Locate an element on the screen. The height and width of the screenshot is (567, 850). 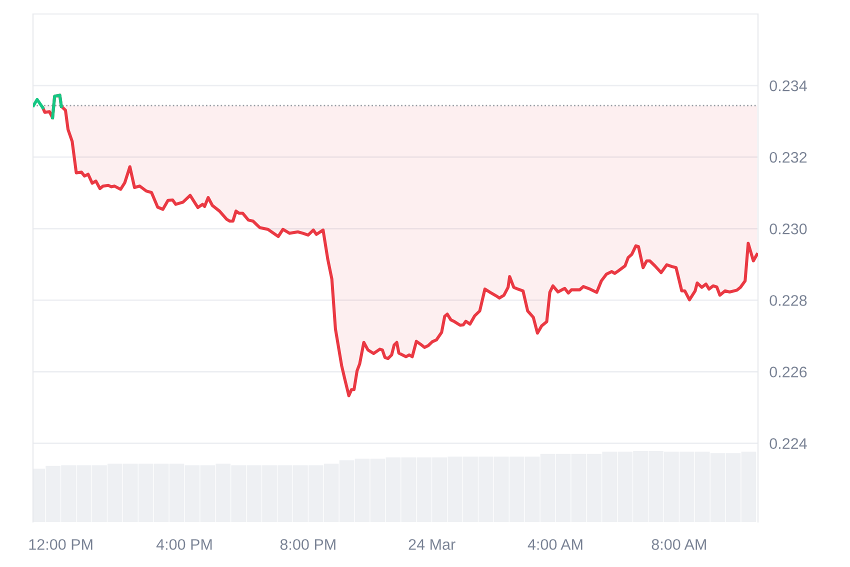
y-tick-label: 0.230 is located at coordinates (788, 229).